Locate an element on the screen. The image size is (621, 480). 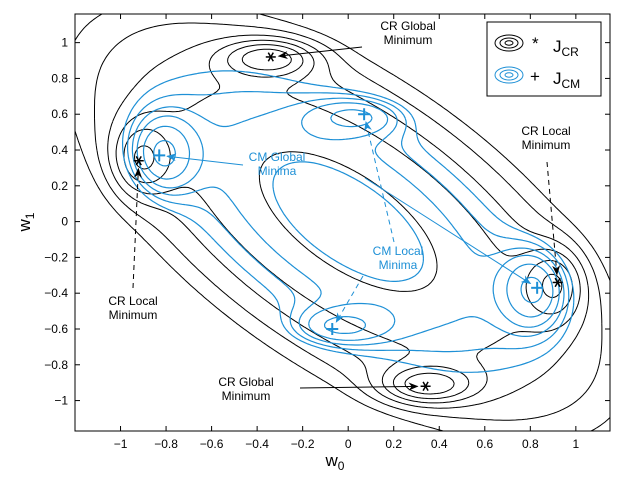
legend-cr-label: JCR is located at coordinates (566, 48).